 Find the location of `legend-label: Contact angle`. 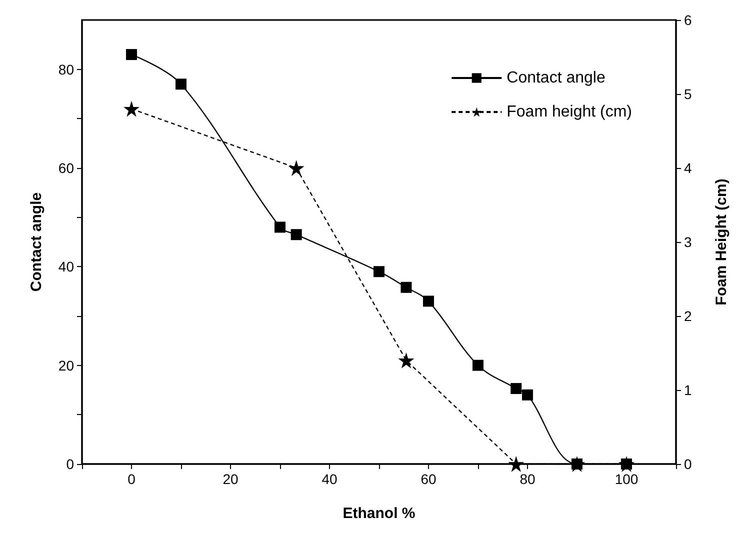

legend-label: Contact angle is located at coordinates (556, 78).